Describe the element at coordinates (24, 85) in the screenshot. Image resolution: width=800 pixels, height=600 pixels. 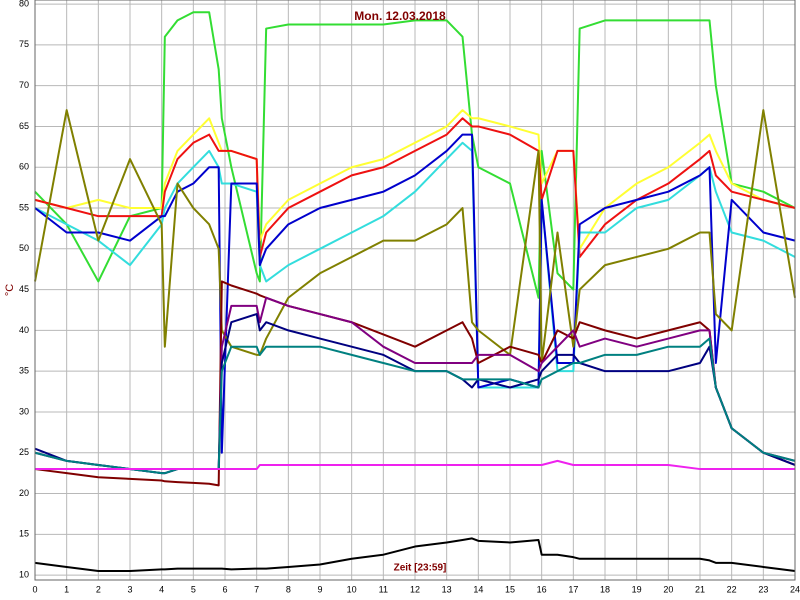
I see `y-tick-label: 70` at that location.